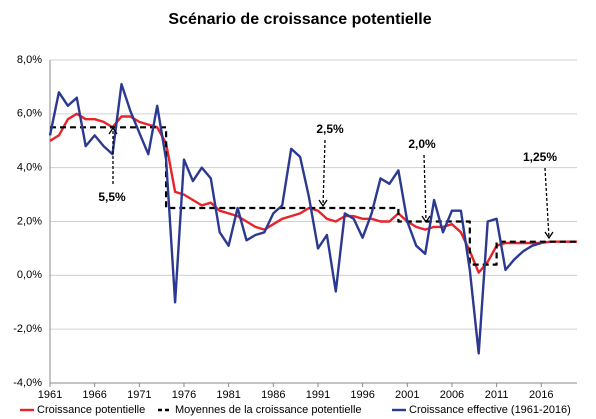 The height and width of the screenshot is (419, 596). What do you see at coordinates (94, 395) in the screenshot?
I see `x-tick-label: 1966` at bounding box center [94, 395].